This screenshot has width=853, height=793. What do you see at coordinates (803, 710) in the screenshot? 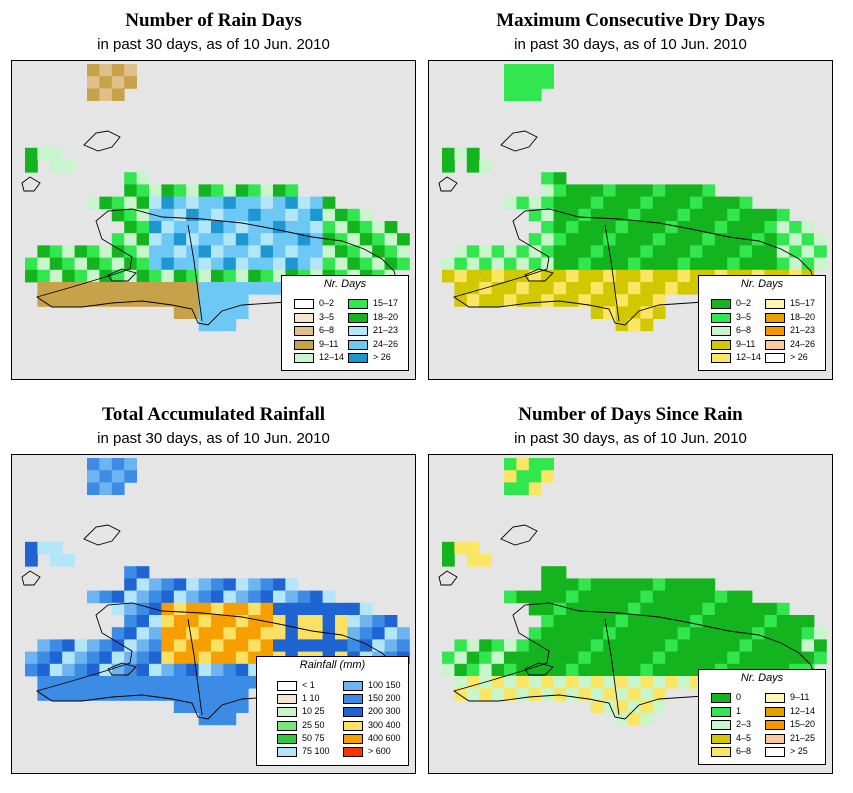
I see `legend-label: 12–14` at bounding box center [803, 710].